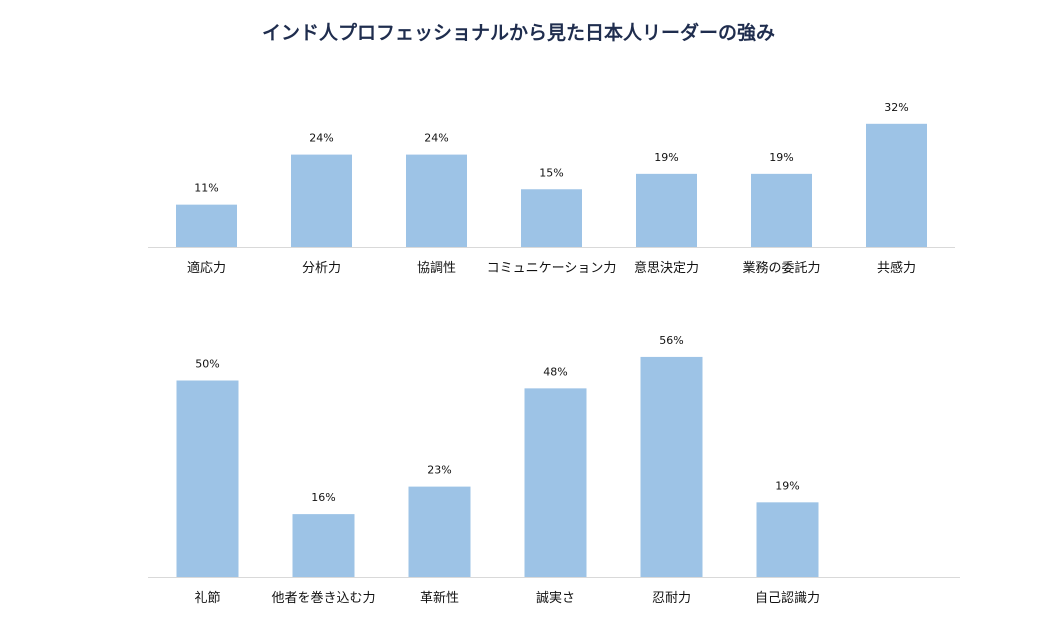 The image size is (1037, 631). What do you see at coordinates (436, 268) in the screenshot?
I see `category-label: 協調性` at bounding box center [436, 268].